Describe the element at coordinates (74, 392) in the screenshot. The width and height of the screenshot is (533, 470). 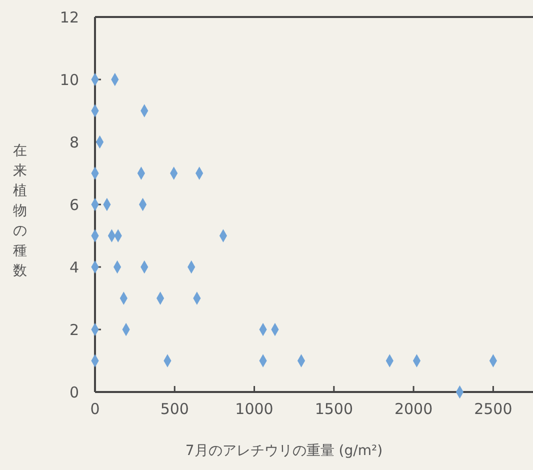
I see `y-tick-label: 0` at that location.